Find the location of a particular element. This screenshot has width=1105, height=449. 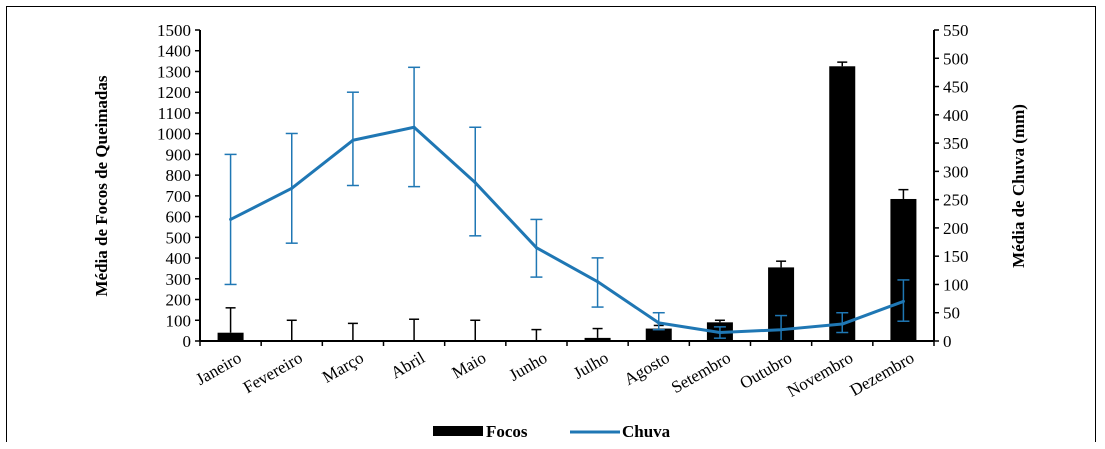

y2-tick-label: 50 is located at coordinates (951, 313).